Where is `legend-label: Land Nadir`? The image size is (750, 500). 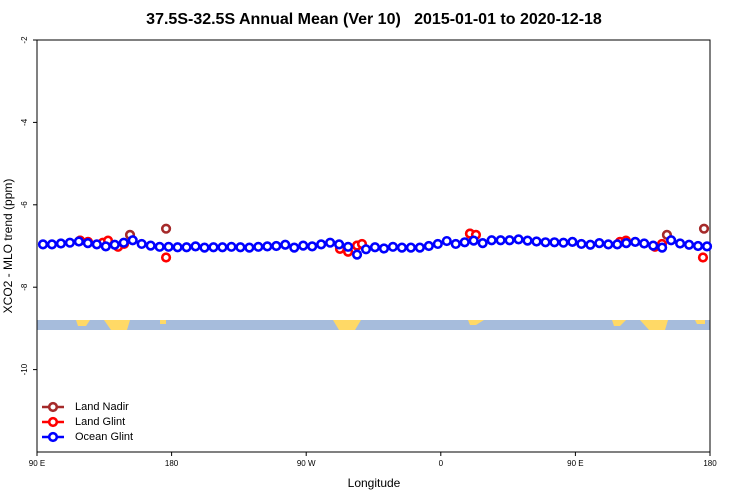
legend-label: Land Nadir is located at coordinates (102, 407).